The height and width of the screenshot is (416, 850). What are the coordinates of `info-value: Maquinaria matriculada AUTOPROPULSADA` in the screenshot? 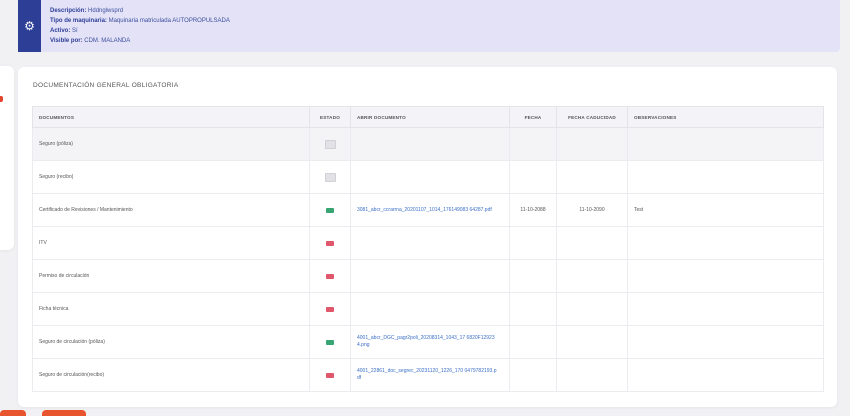 It's located at (169, 21).